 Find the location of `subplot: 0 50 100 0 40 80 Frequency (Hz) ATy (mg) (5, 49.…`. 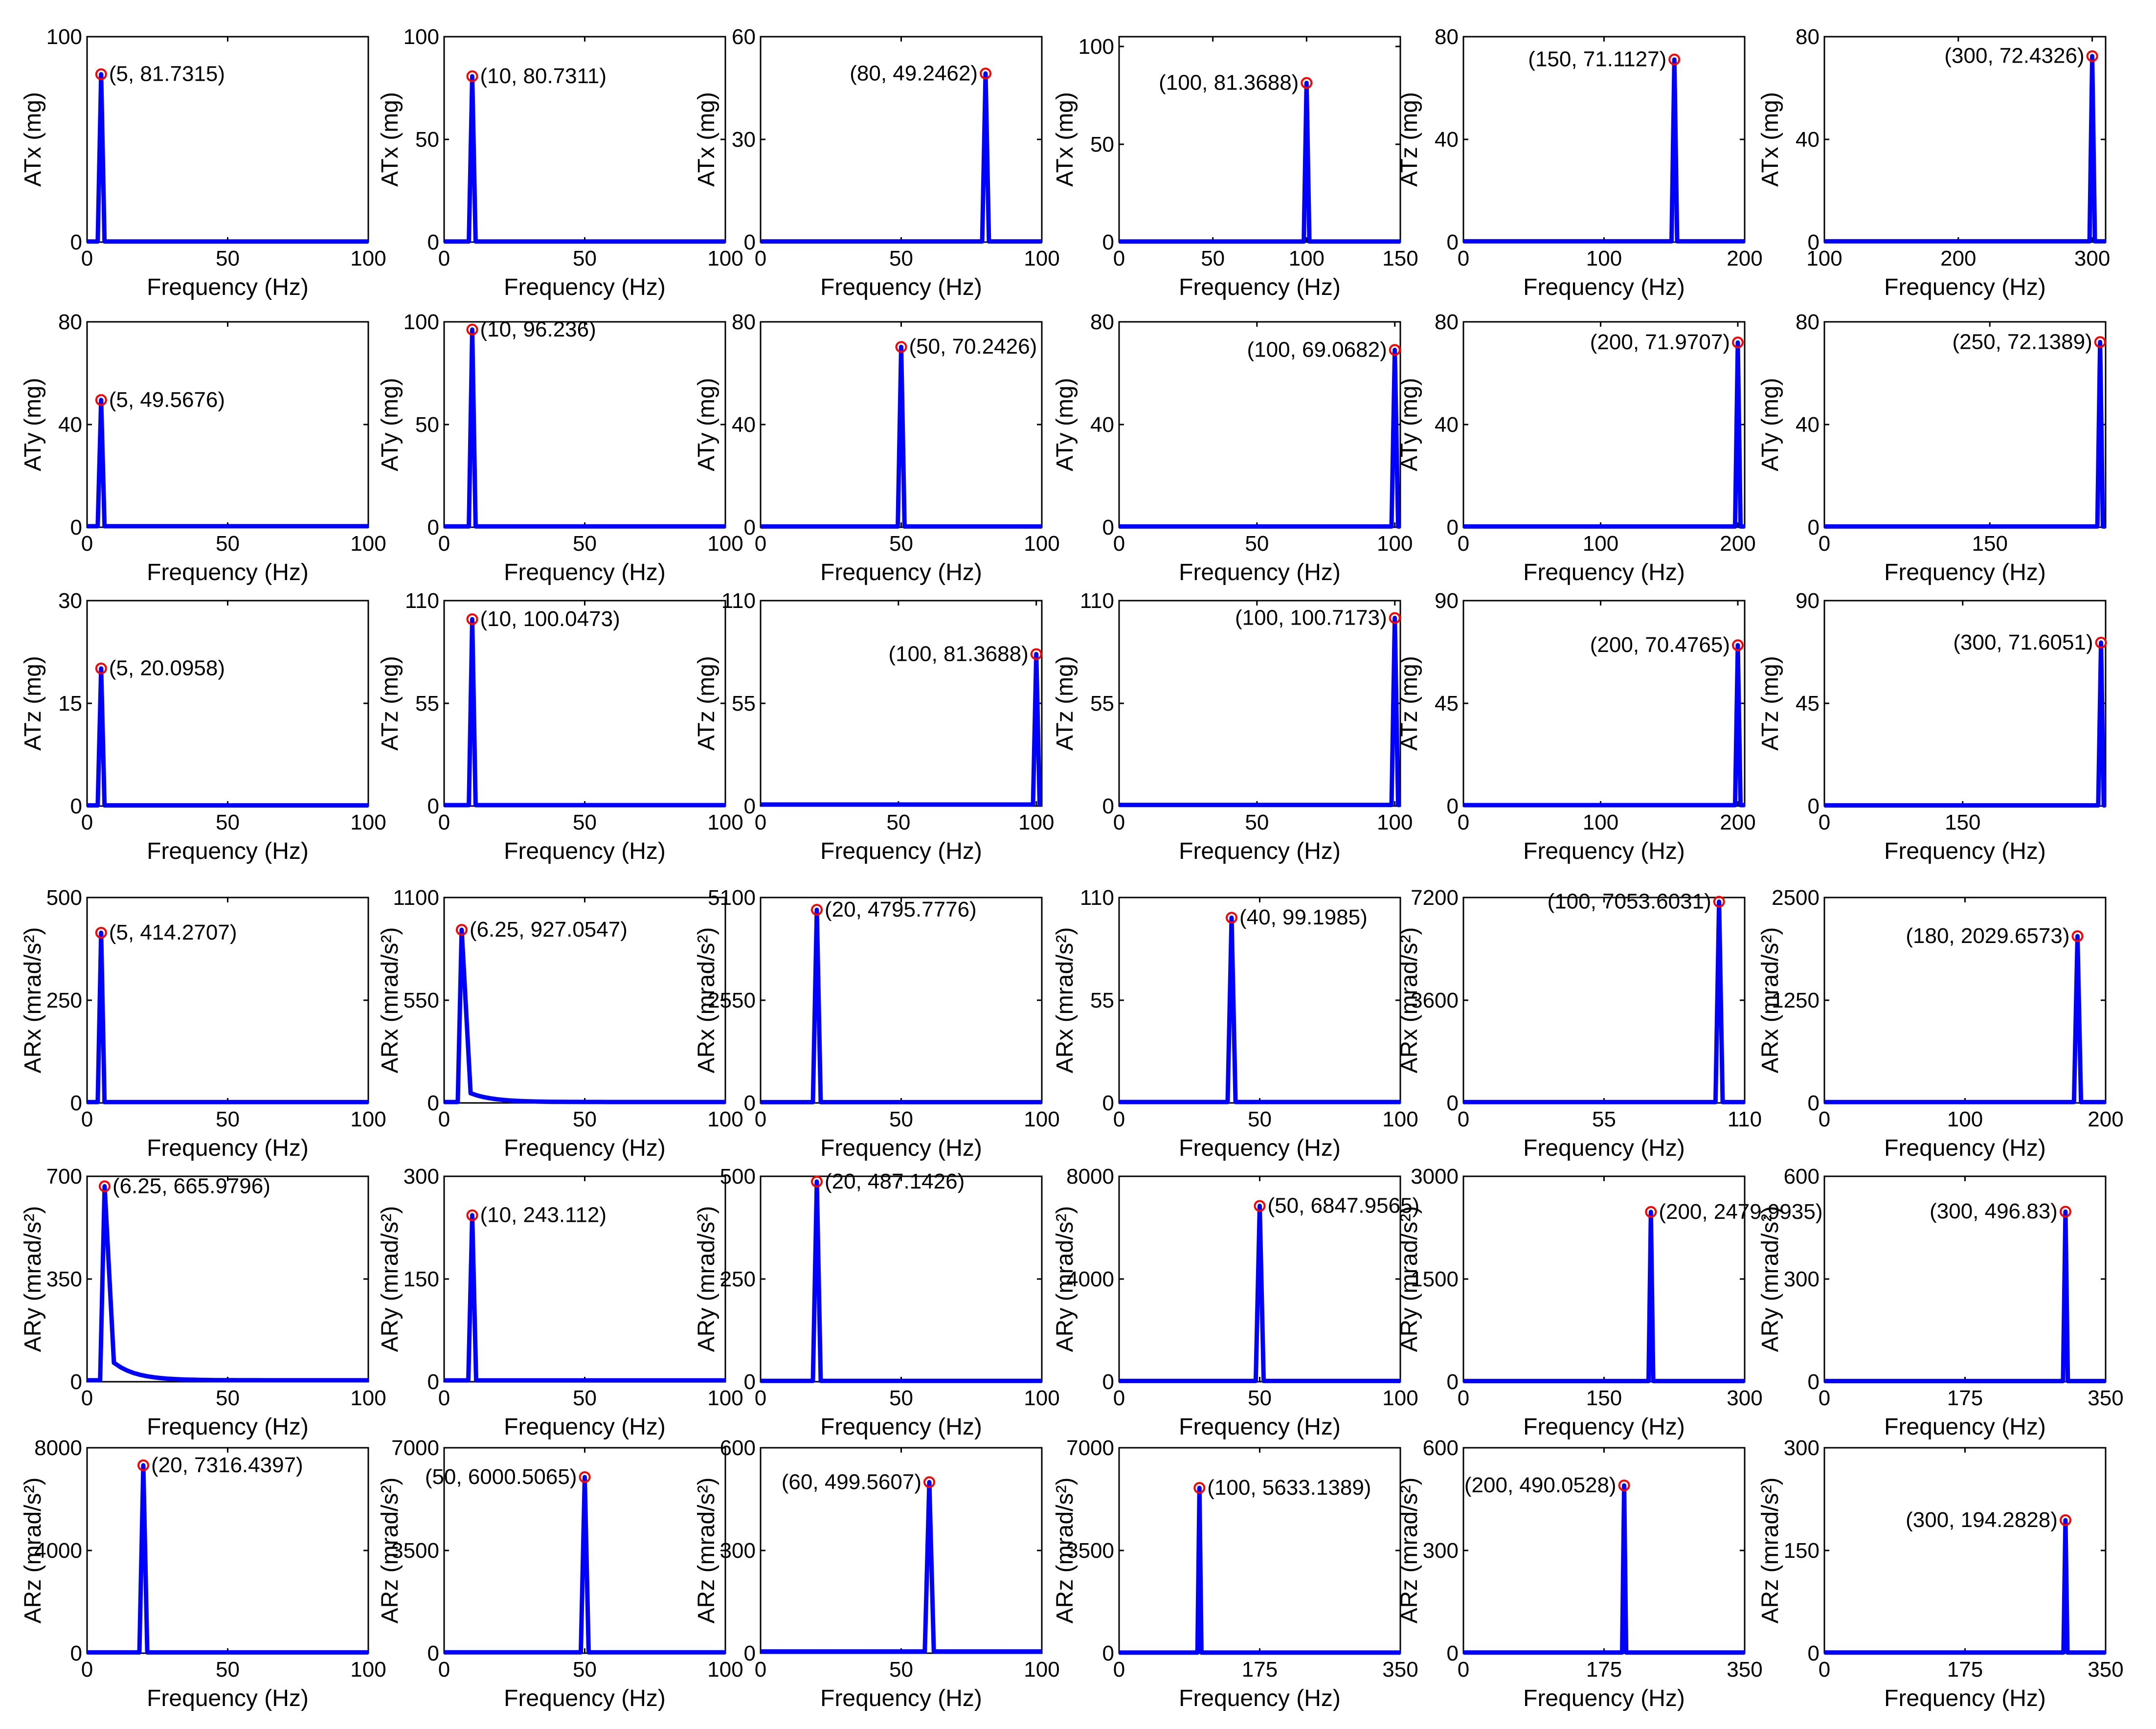

subplot: 0 50 100 0 40 80 Frequency (Hz) ATy (mg) (5, 49.… is located at coordinates (203, 447).